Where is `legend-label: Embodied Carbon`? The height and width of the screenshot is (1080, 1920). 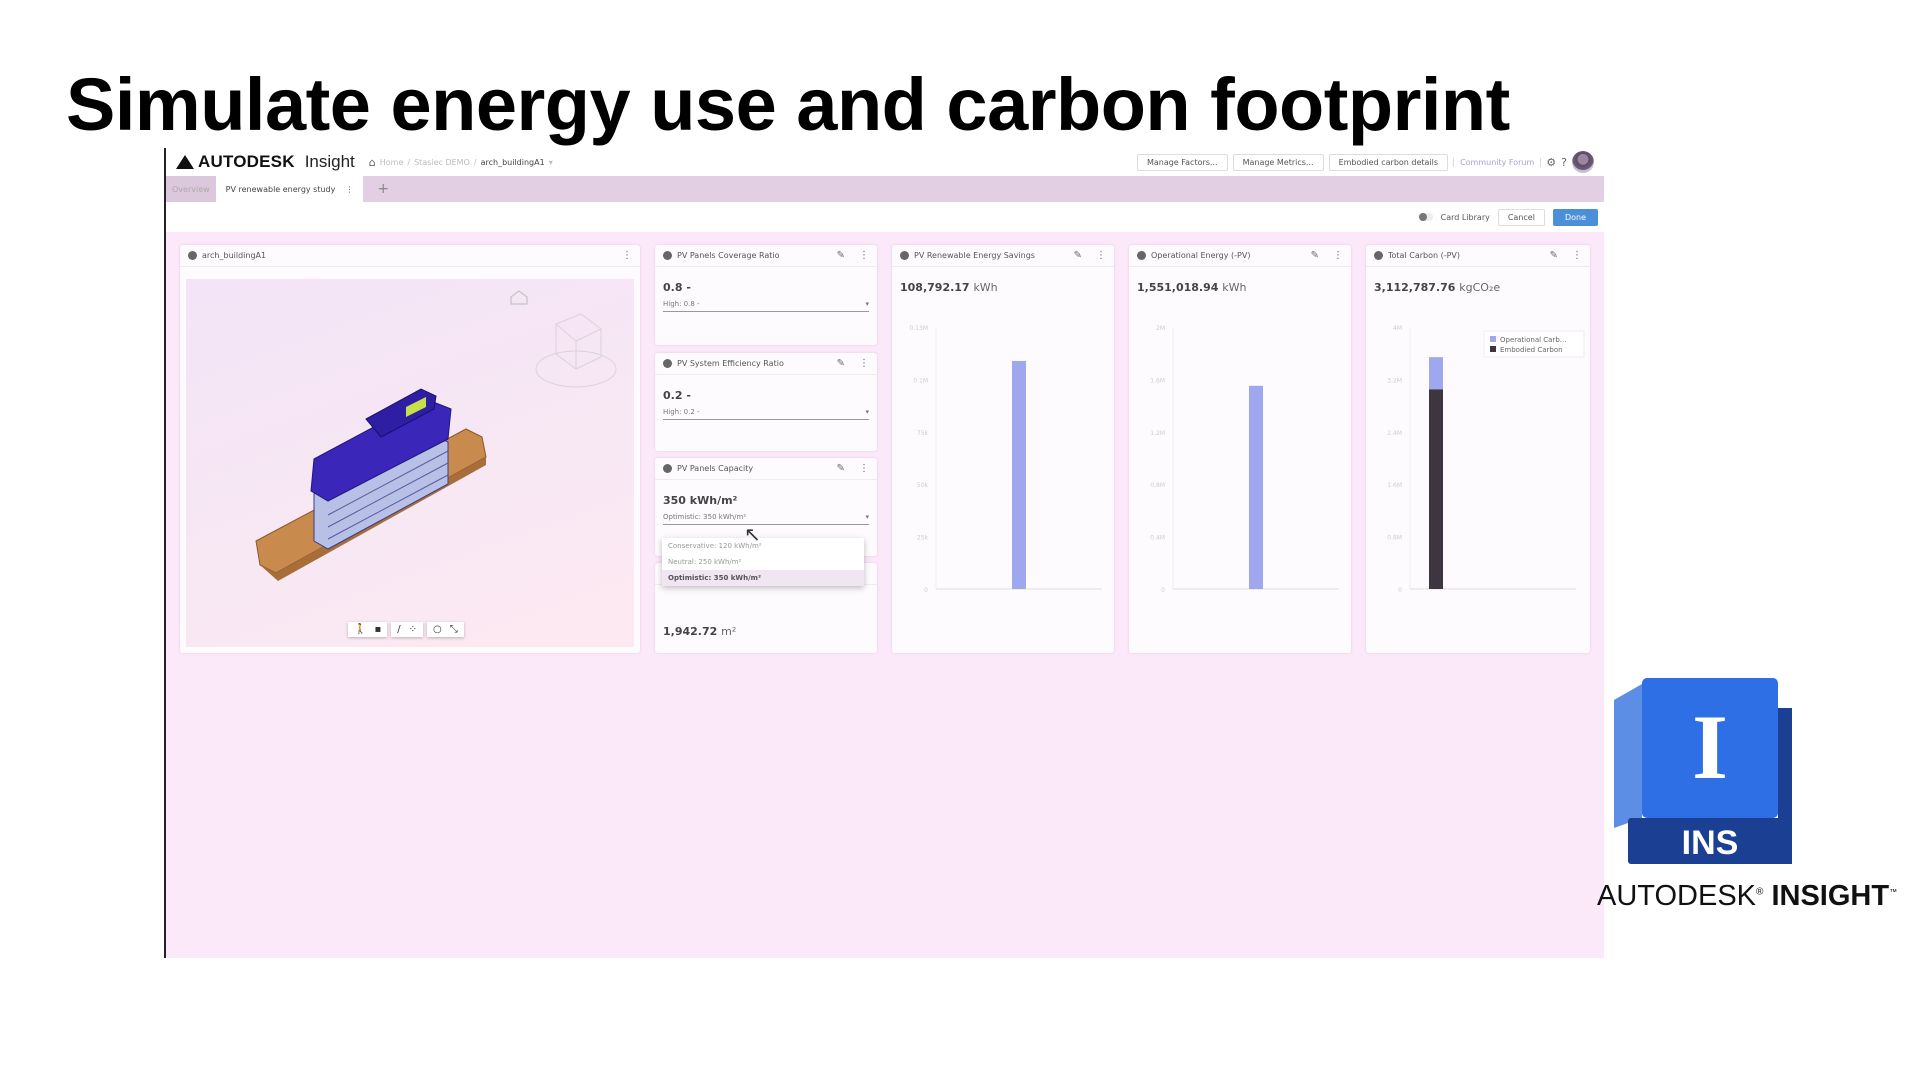
legend-label: Embodied Carbon is located at coordinates (1531, 350).